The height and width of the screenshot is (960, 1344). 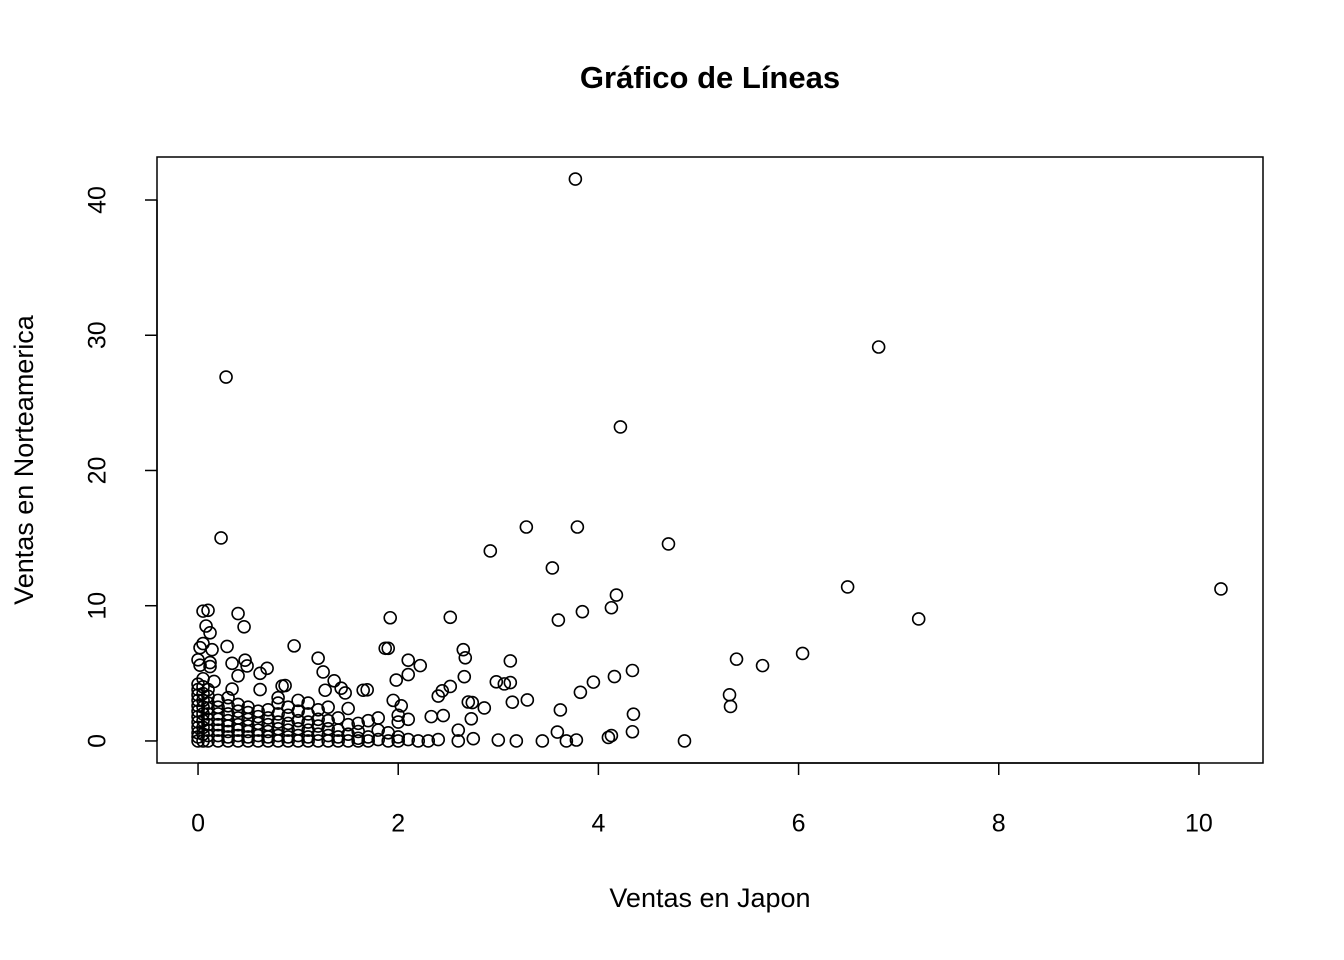 I want to click on y-tick-label: 30, so click(x=98, y=335).